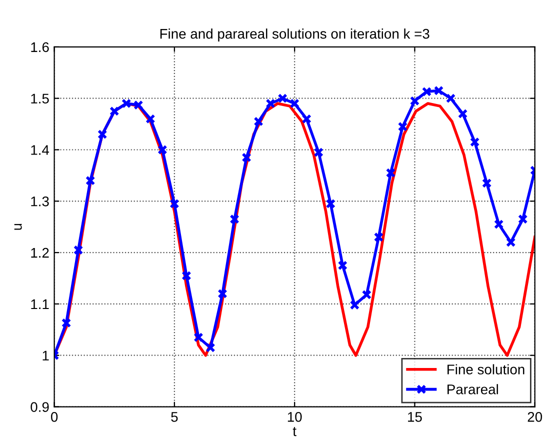  I want to click on x-tick-label: 5, so click(174, 417).